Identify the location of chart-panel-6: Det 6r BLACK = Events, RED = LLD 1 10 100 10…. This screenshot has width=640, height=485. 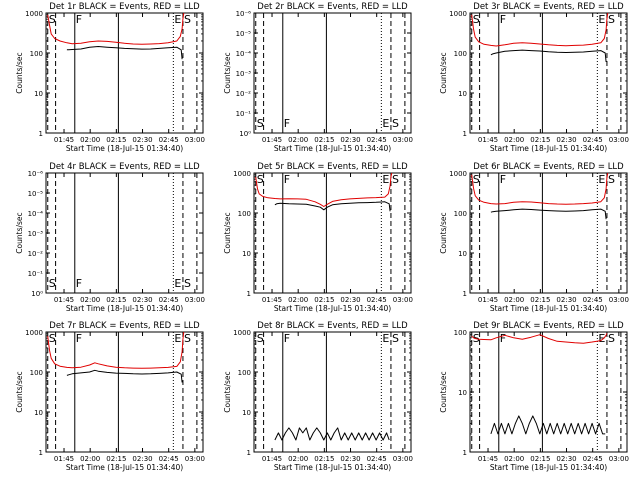
(534, 237).